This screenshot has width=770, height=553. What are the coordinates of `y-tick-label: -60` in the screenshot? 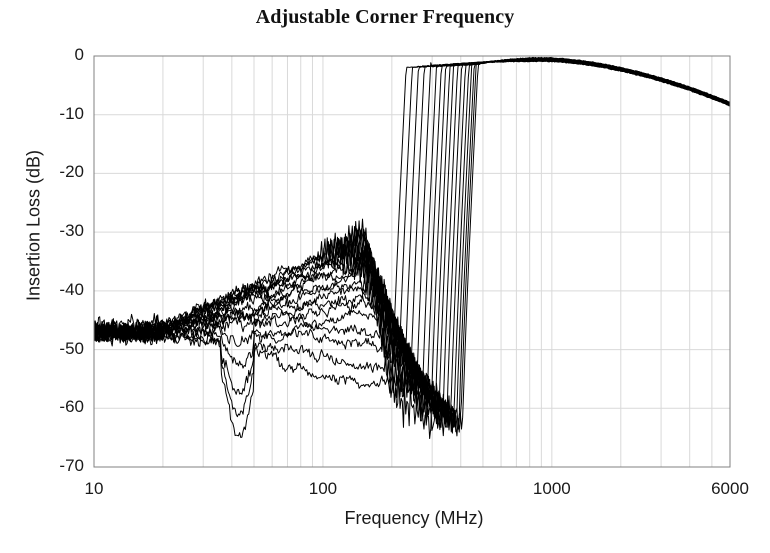 It's located at (71, 407).